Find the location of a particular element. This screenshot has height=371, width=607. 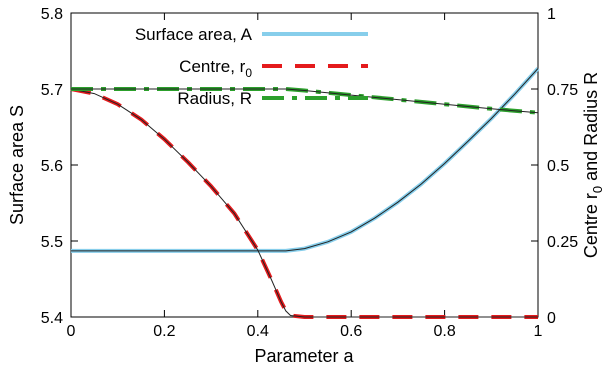

left-y-tick-label: 5.4 is located at coordinates (52, 318).